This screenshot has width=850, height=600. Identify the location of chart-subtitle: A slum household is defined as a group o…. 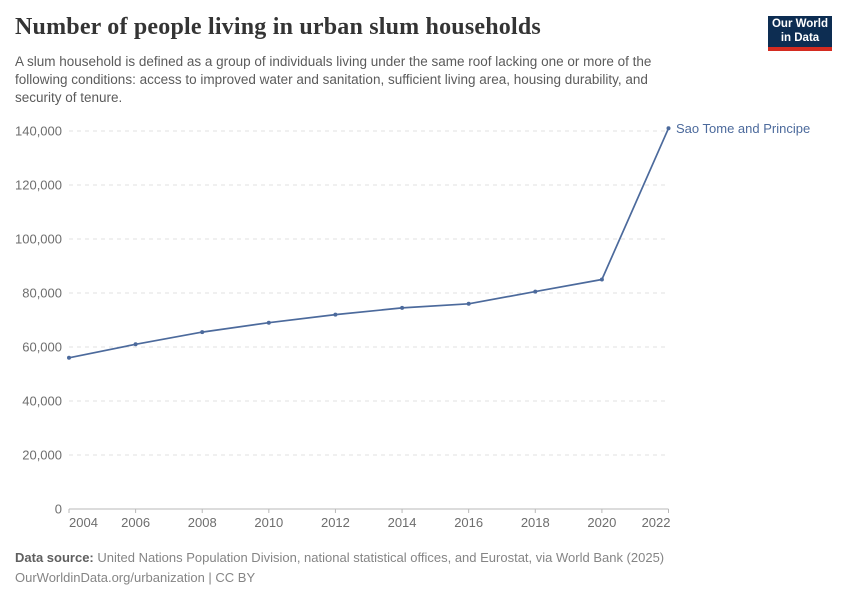
(333, 80).